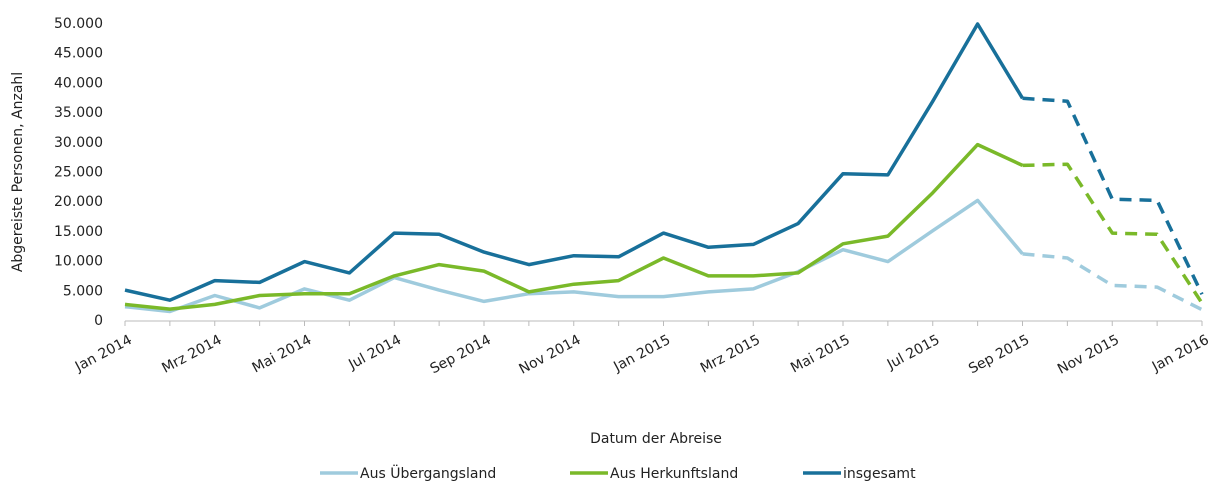 This screenshot has width=1212, height=489. I want to click on y-axis-label: Abgereiste Personen, Anzahl, so click(18, 172).